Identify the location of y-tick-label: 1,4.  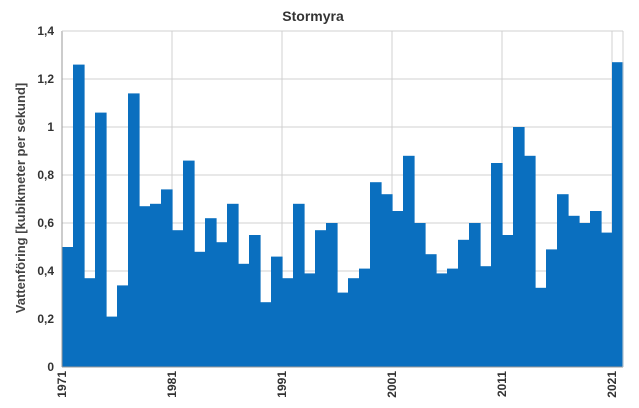
(45, 31).